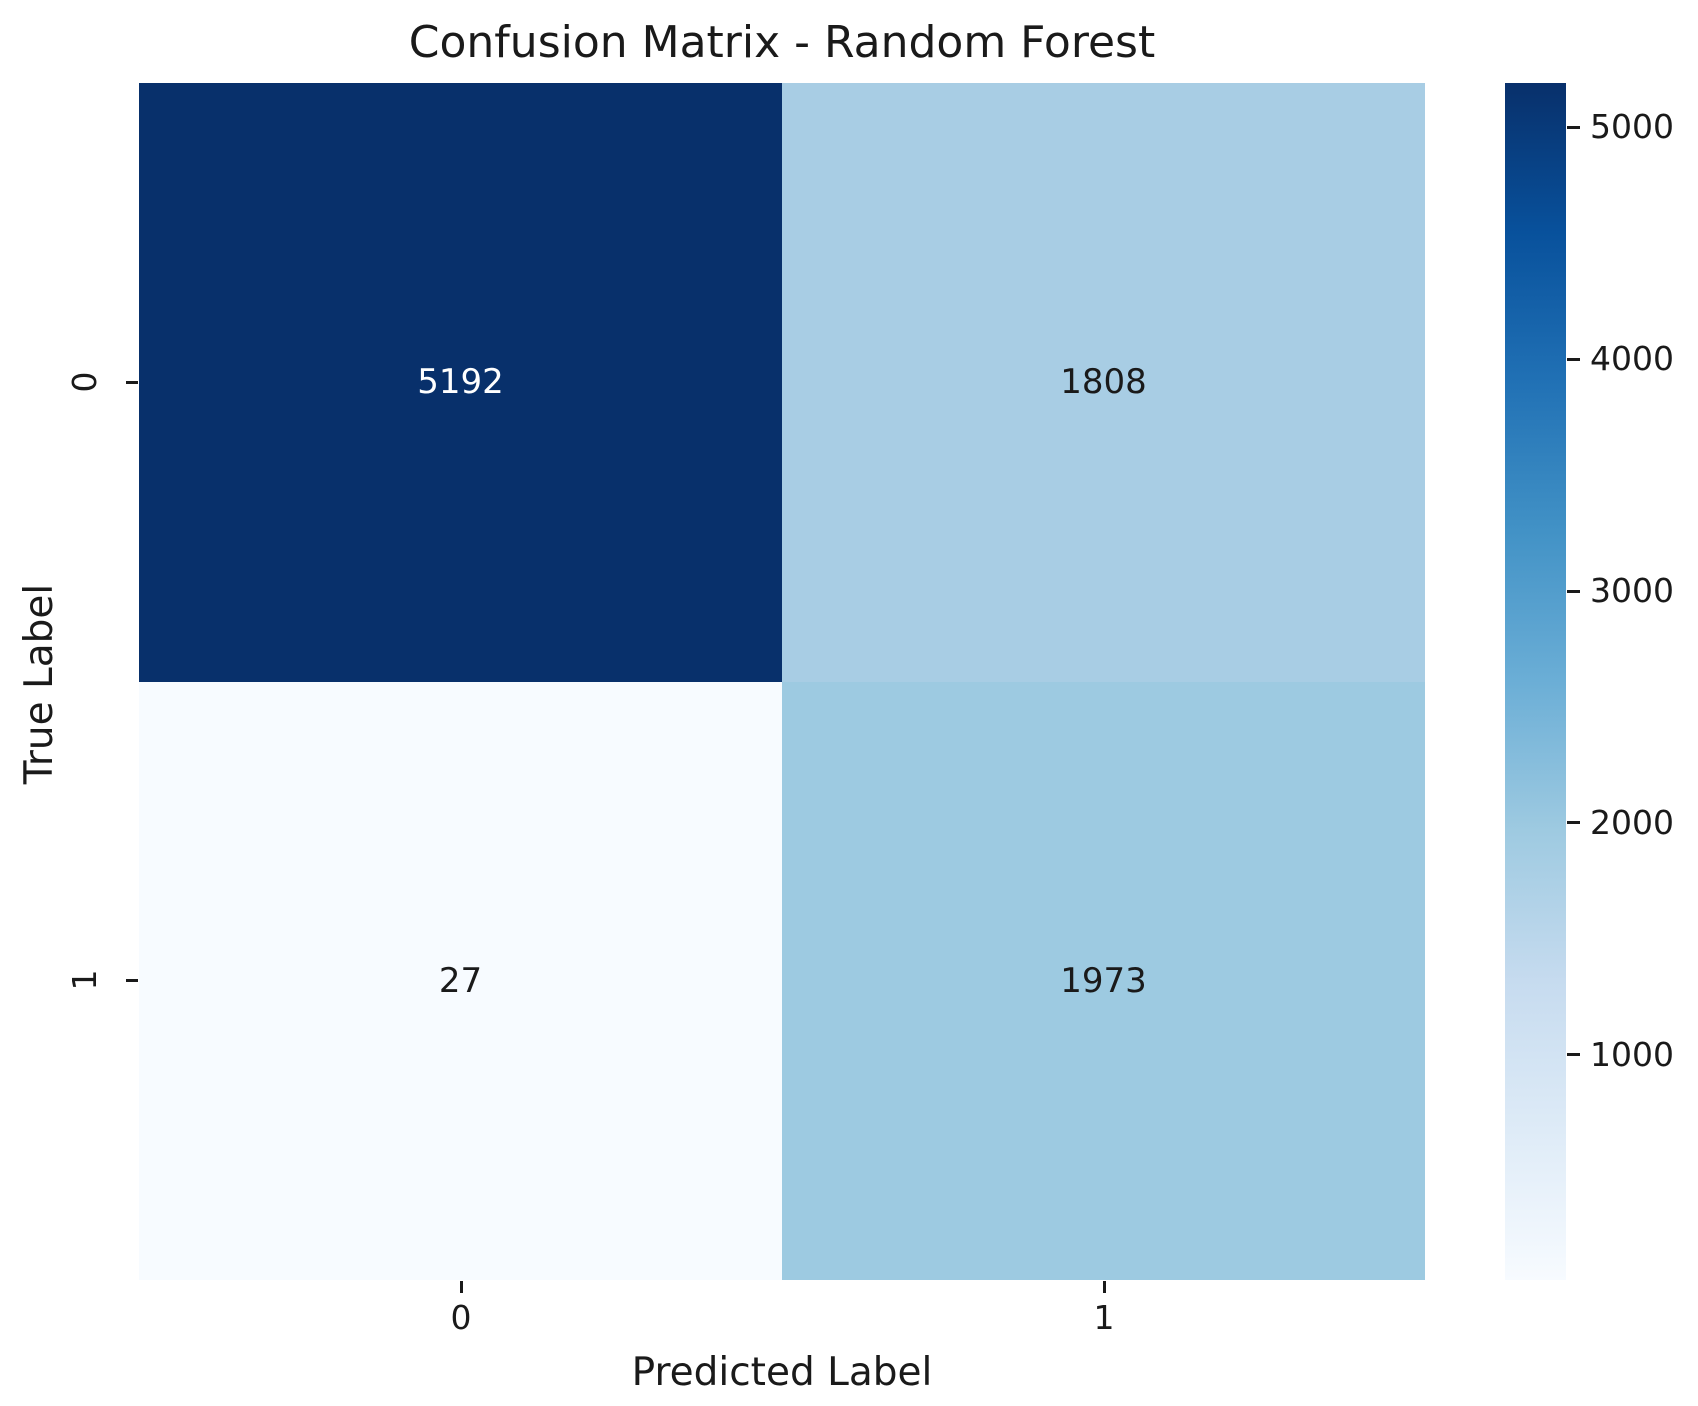 This screenshot has width=1698, height=1406. I want to click on x-tick-label-0: 0, so click(461, 1317).